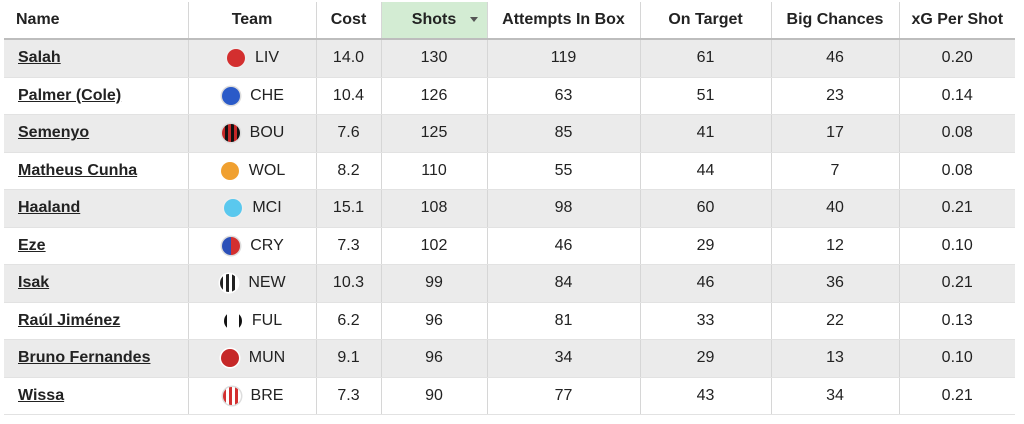 Image resolution: width=1024 pixels, height=424 pixels. Describe the element at coordinates (564, 58) in the screenshot. I see `stat-cell: 119` at that location.